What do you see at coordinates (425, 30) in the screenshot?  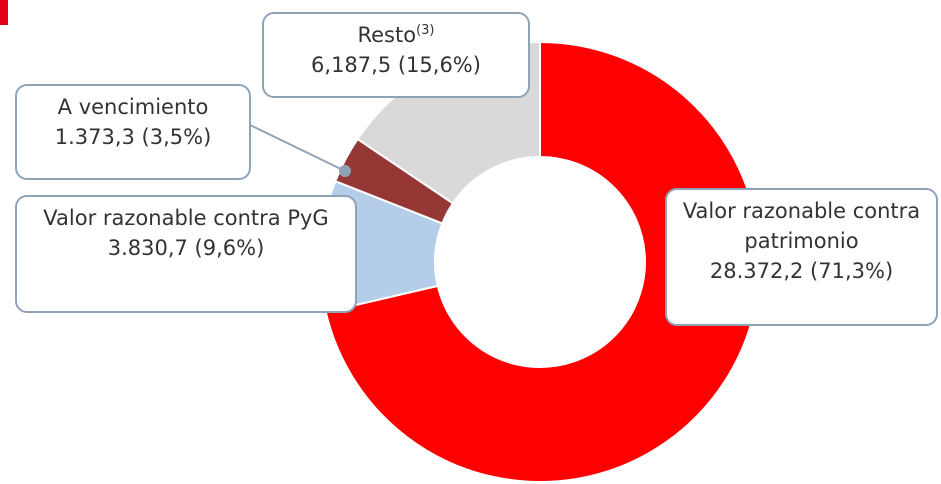 I see `footnote: (3)` at bounding box center [425, 30].